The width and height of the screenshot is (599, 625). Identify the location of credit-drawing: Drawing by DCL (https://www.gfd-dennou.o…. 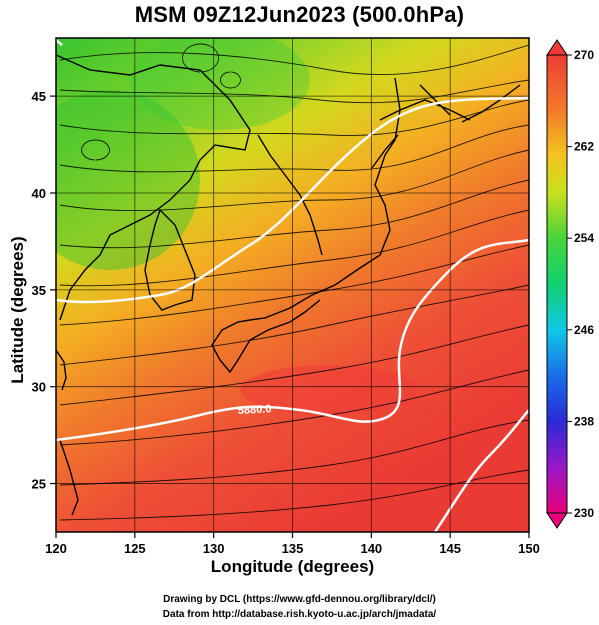
(299, 599).